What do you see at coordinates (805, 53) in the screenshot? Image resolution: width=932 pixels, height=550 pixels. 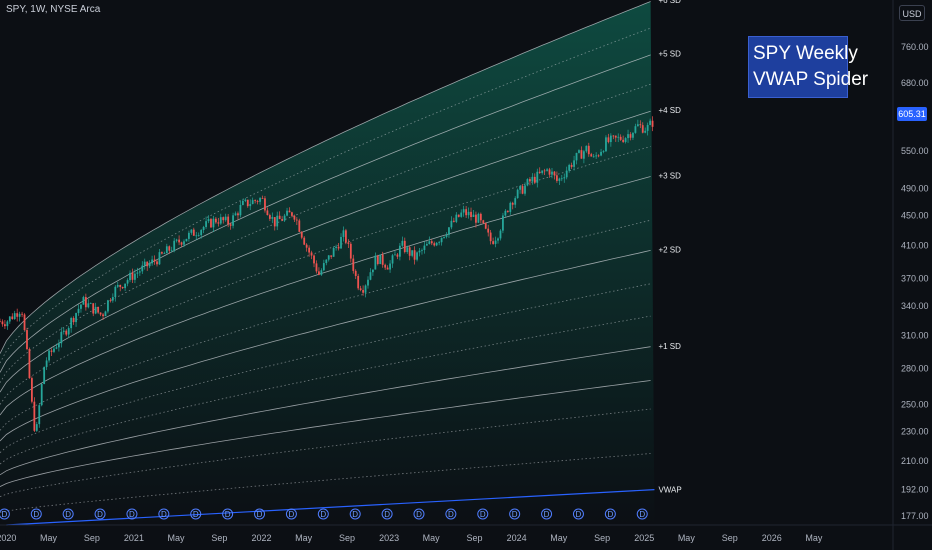 I see `title-line-1: SPY Weekly` at bounding box center [805, 53].